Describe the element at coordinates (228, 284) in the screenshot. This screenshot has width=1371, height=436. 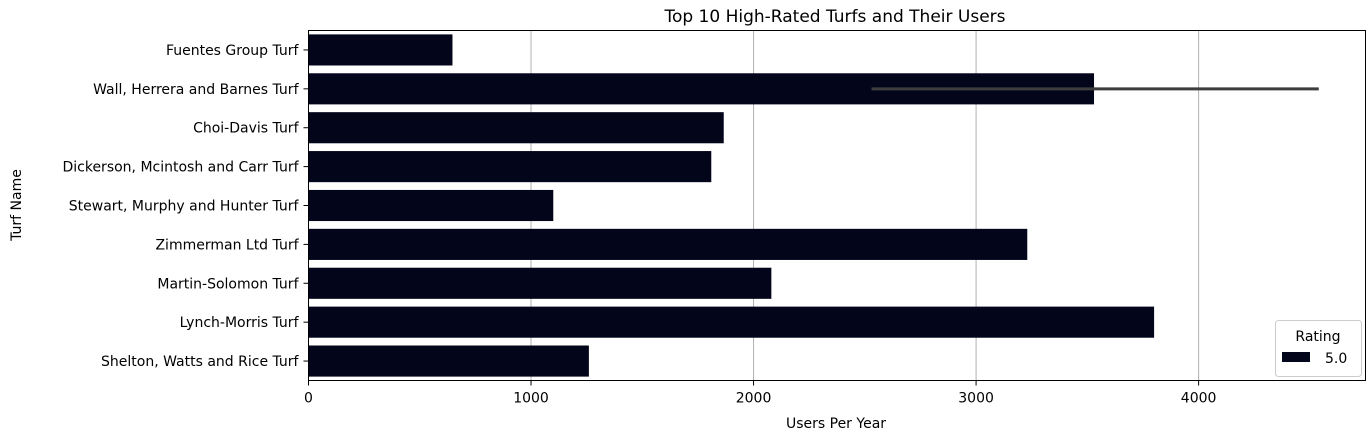
I see `y-tick-label: Martin-Solomon Turf` at that location.